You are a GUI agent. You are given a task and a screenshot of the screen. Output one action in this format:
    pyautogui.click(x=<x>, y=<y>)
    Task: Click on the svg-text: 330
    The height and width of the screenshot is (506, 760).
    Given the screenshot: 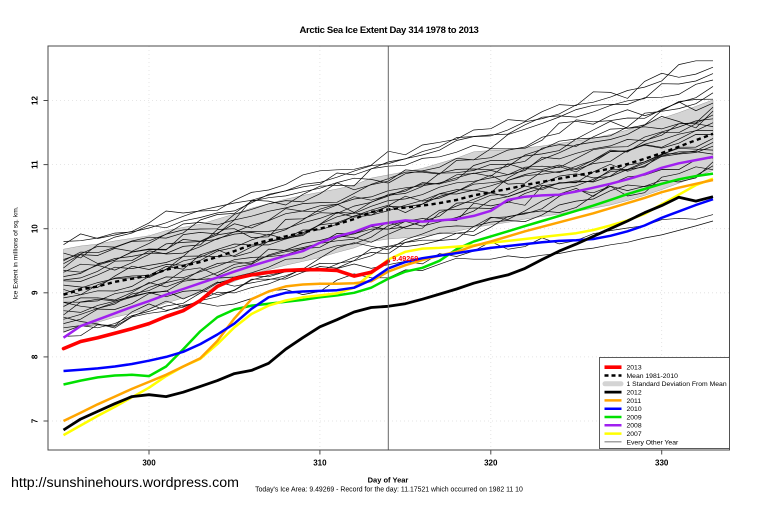 What is the action you would take?
    pyautogui.click(x=662, y=463)
    